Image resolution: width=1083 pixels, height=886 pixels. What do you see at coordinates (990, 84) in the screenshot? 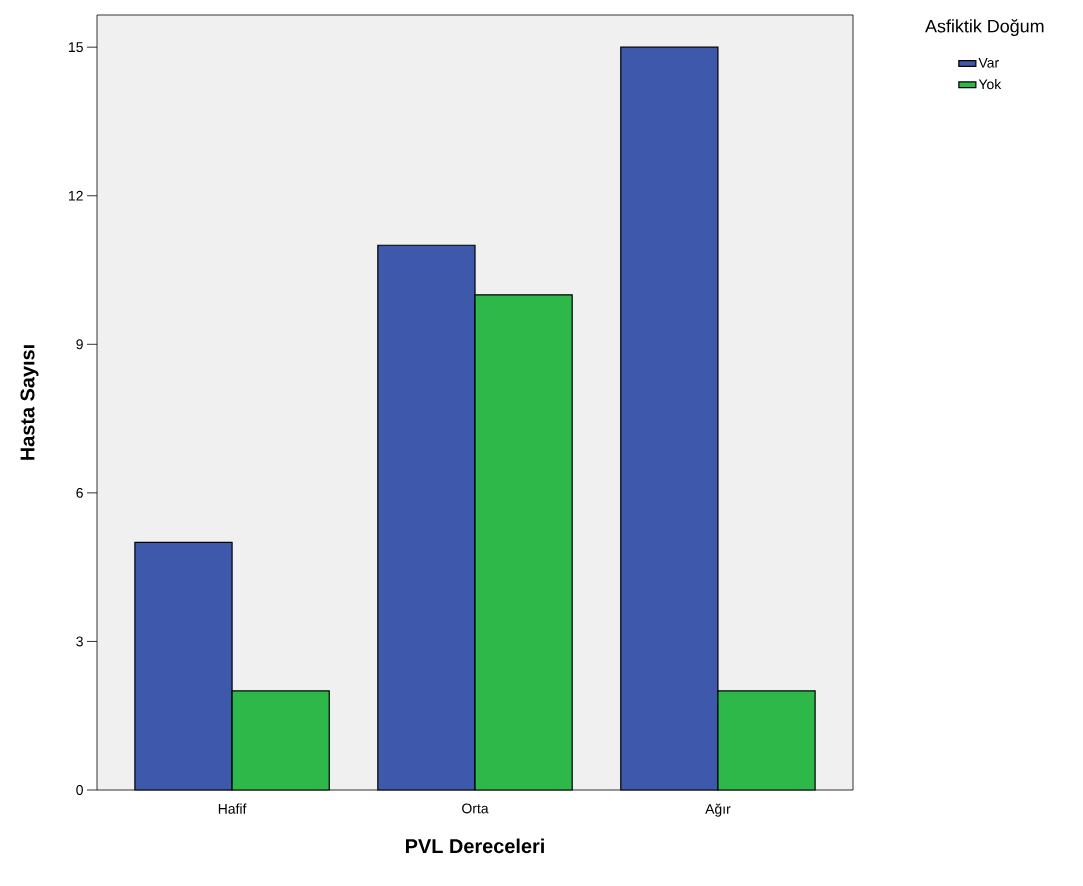
I see `legend-label: Yok` at bounding box center [990, 84].